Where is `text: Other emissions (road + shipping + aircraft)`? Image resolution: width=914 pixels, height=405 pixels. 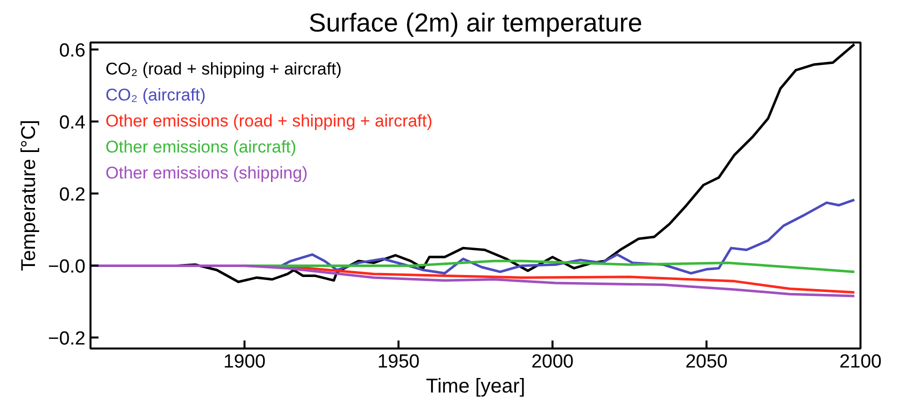 text: Other emissions (road + shipping + aircraft) is located at coordinates (269, 121).